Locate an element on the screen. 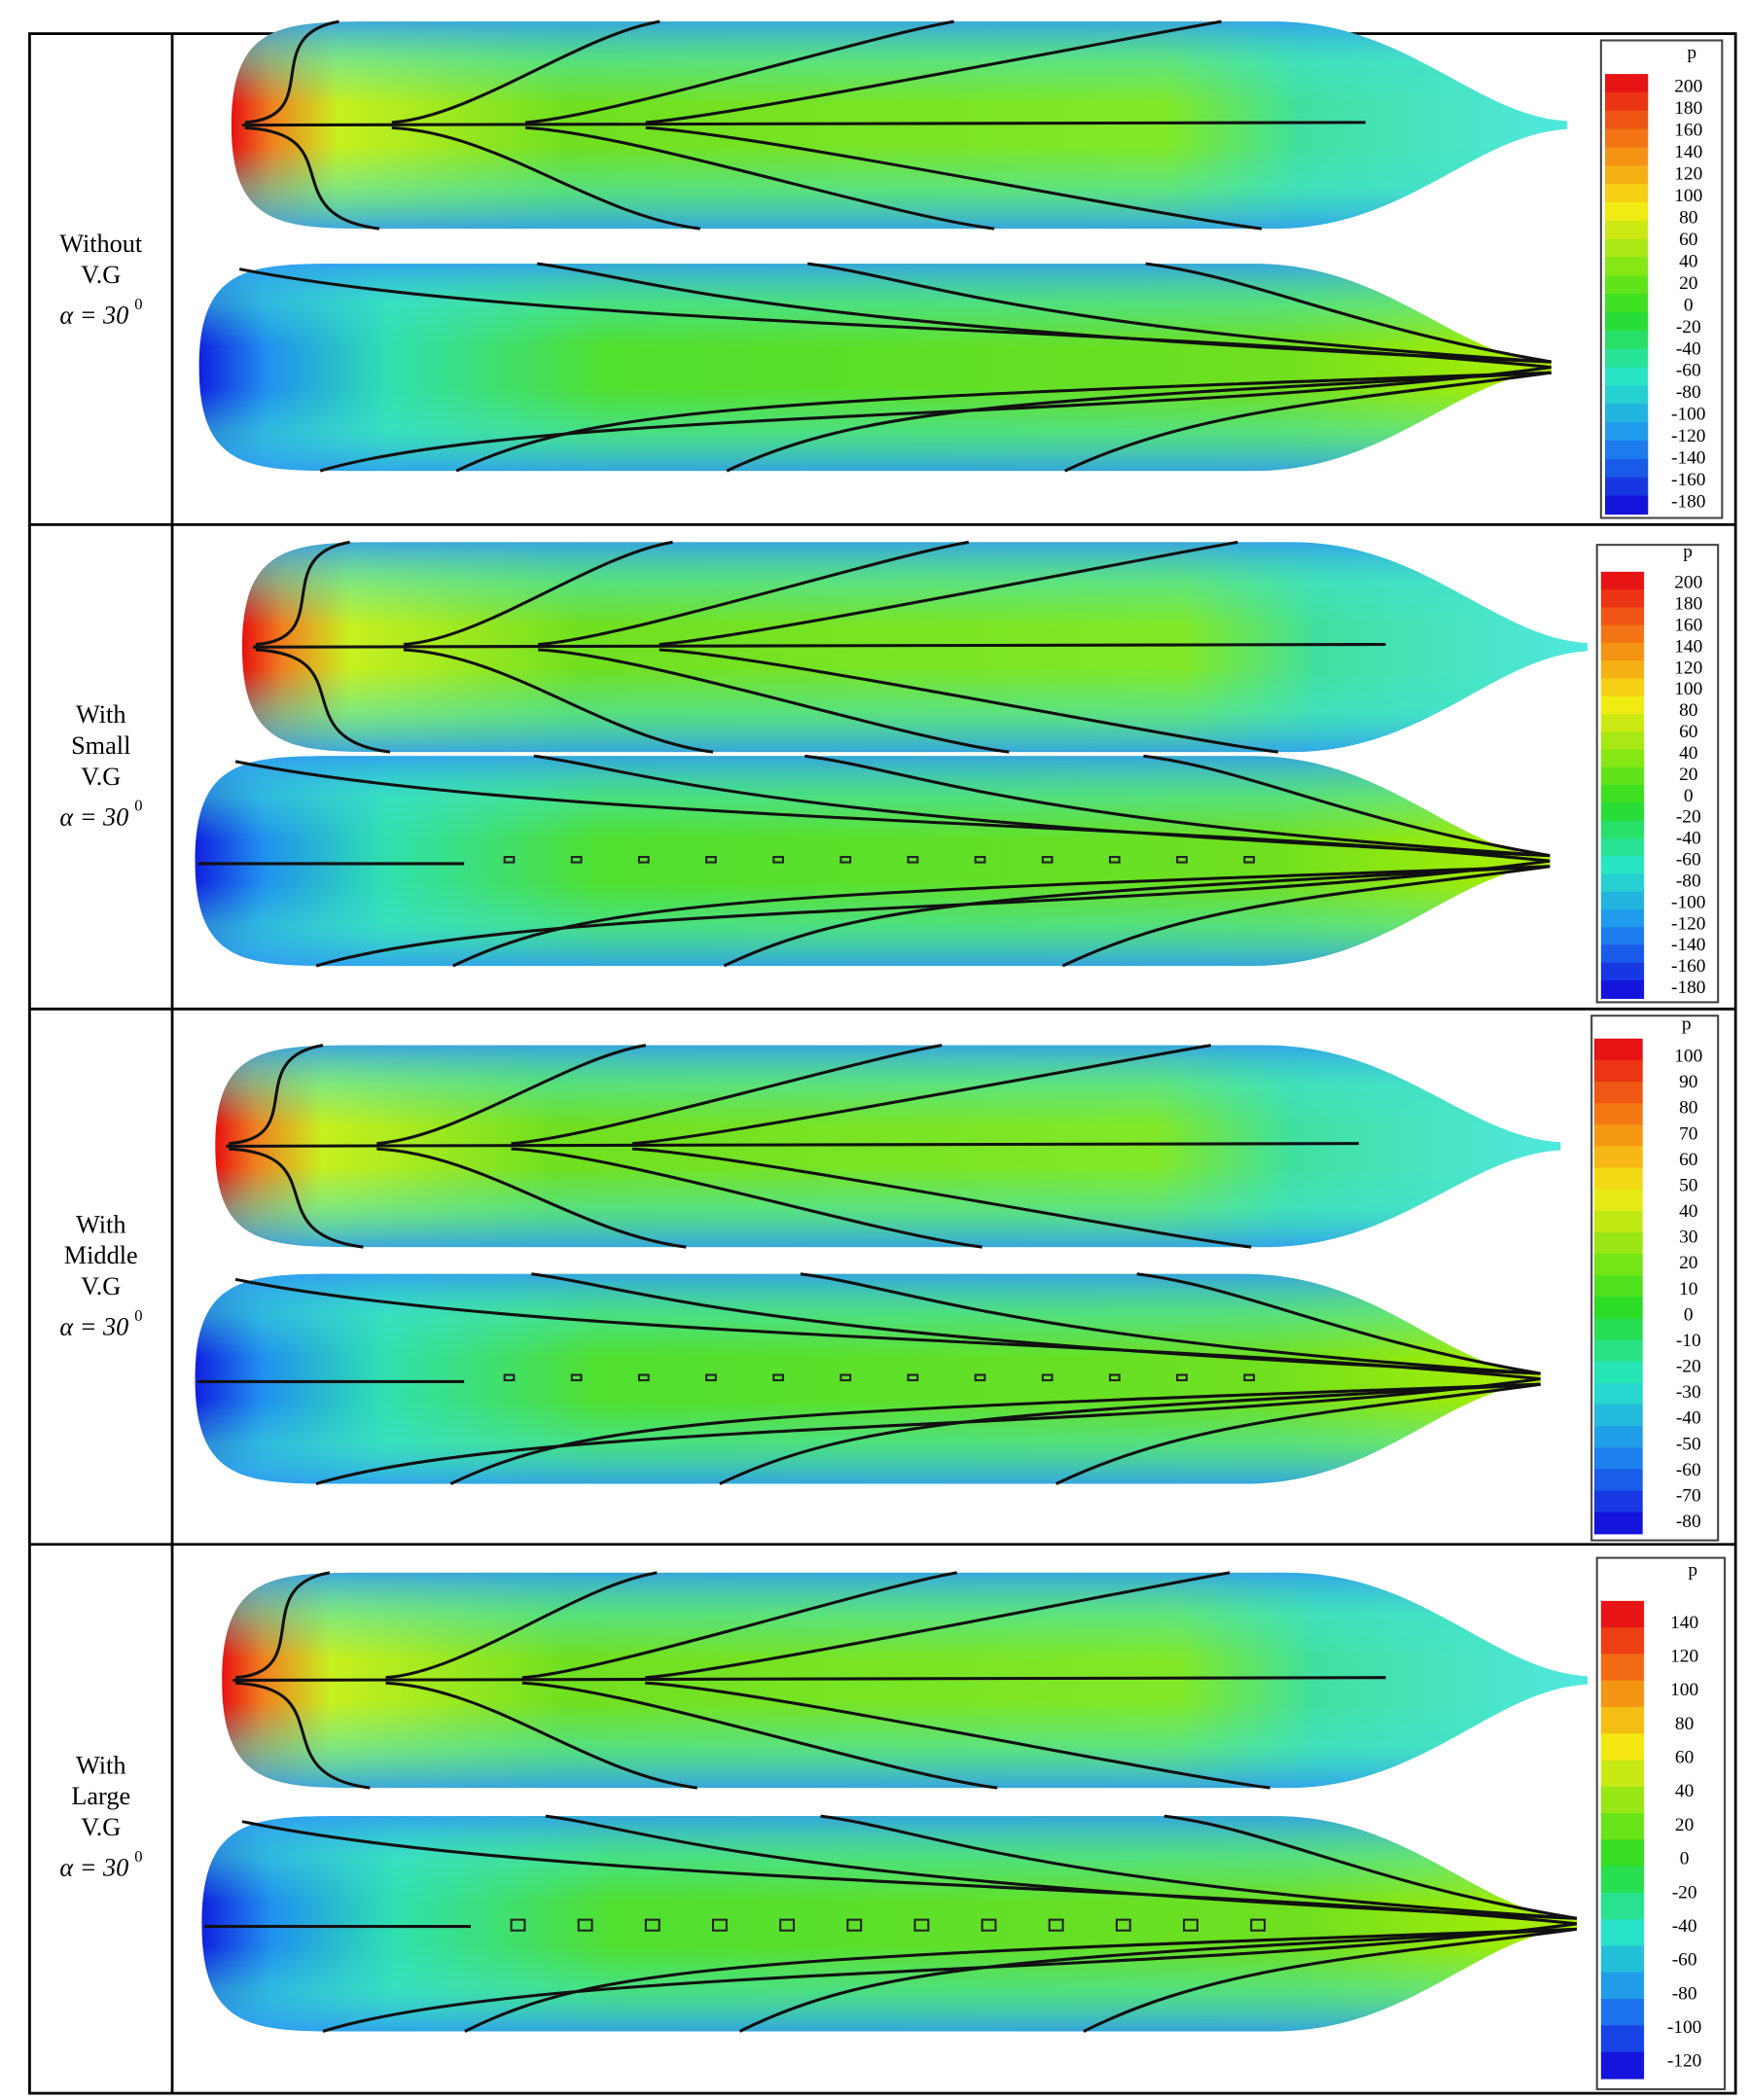  colorbar-tick-label: -20 is located at coordinates (1688, 817).